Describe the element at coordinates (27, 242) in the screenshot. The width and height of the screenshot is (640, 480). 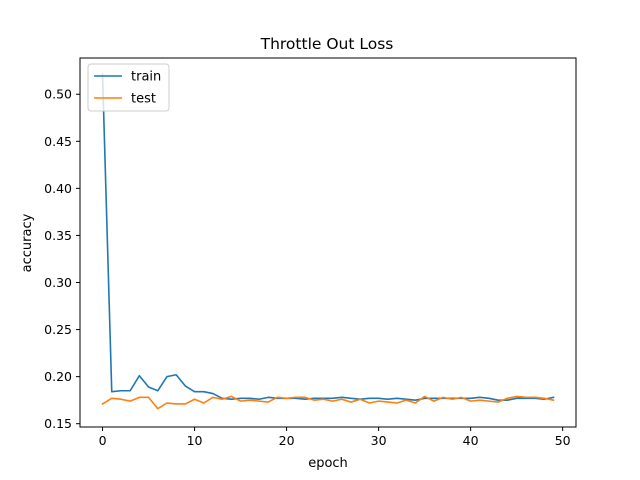
I see `y-axis-label: accuracy` at that location.